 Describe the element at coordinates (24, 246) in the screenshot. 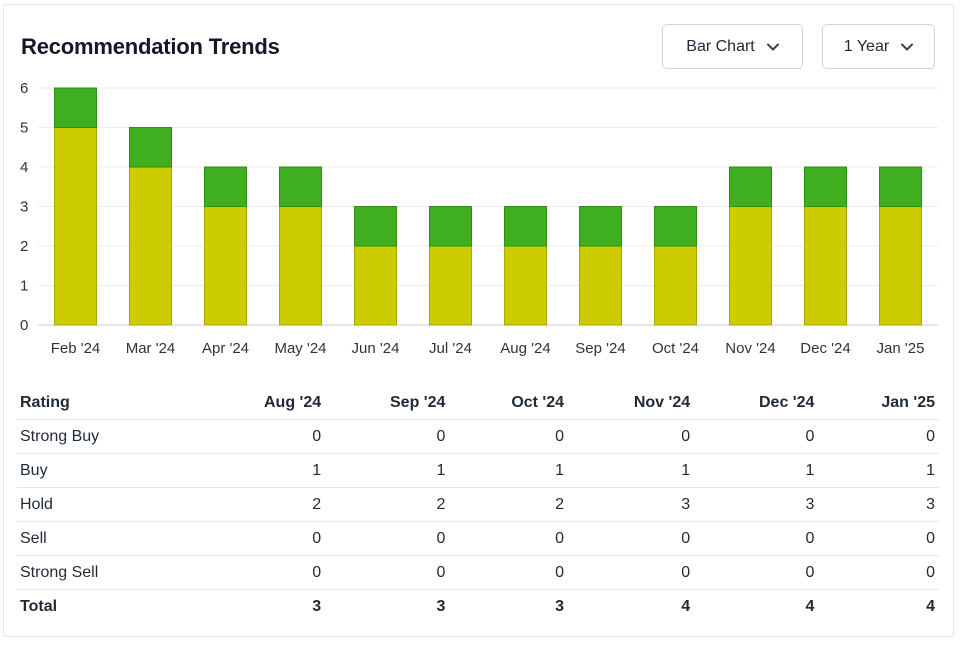

I see `y-tick-label: 2` at that location.